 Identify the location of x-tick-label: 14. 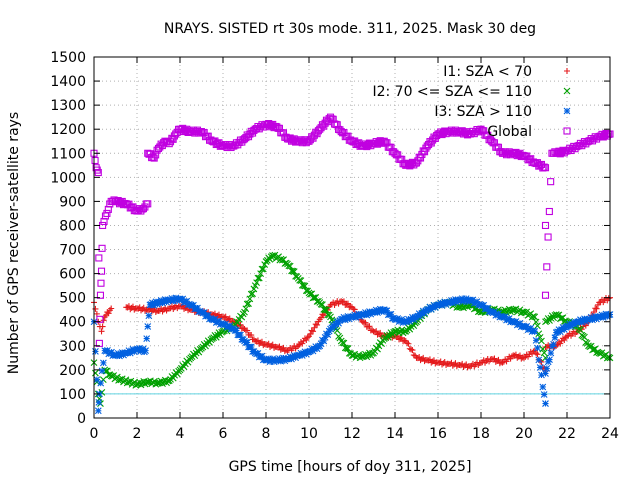
(395, 434).